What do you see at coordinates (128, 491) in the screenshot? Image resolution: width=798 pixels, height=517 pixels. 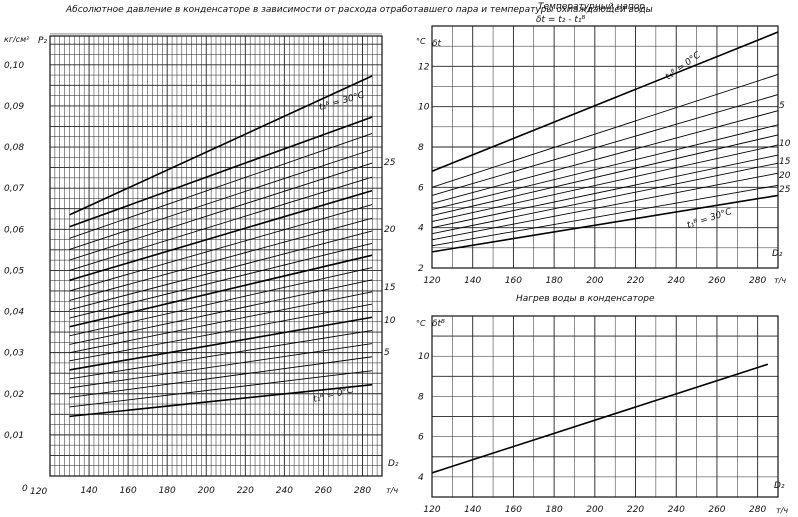 I see `pressure-xtick-1: 160` at bounding box center [128, 491].